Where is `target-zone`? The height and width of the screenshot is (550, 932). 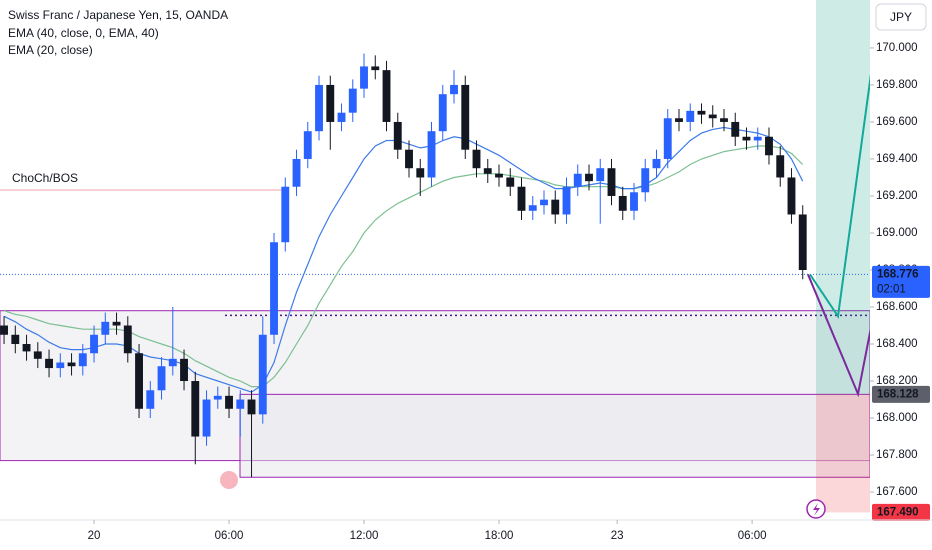
target-zone is located at coordinates (843, 197).